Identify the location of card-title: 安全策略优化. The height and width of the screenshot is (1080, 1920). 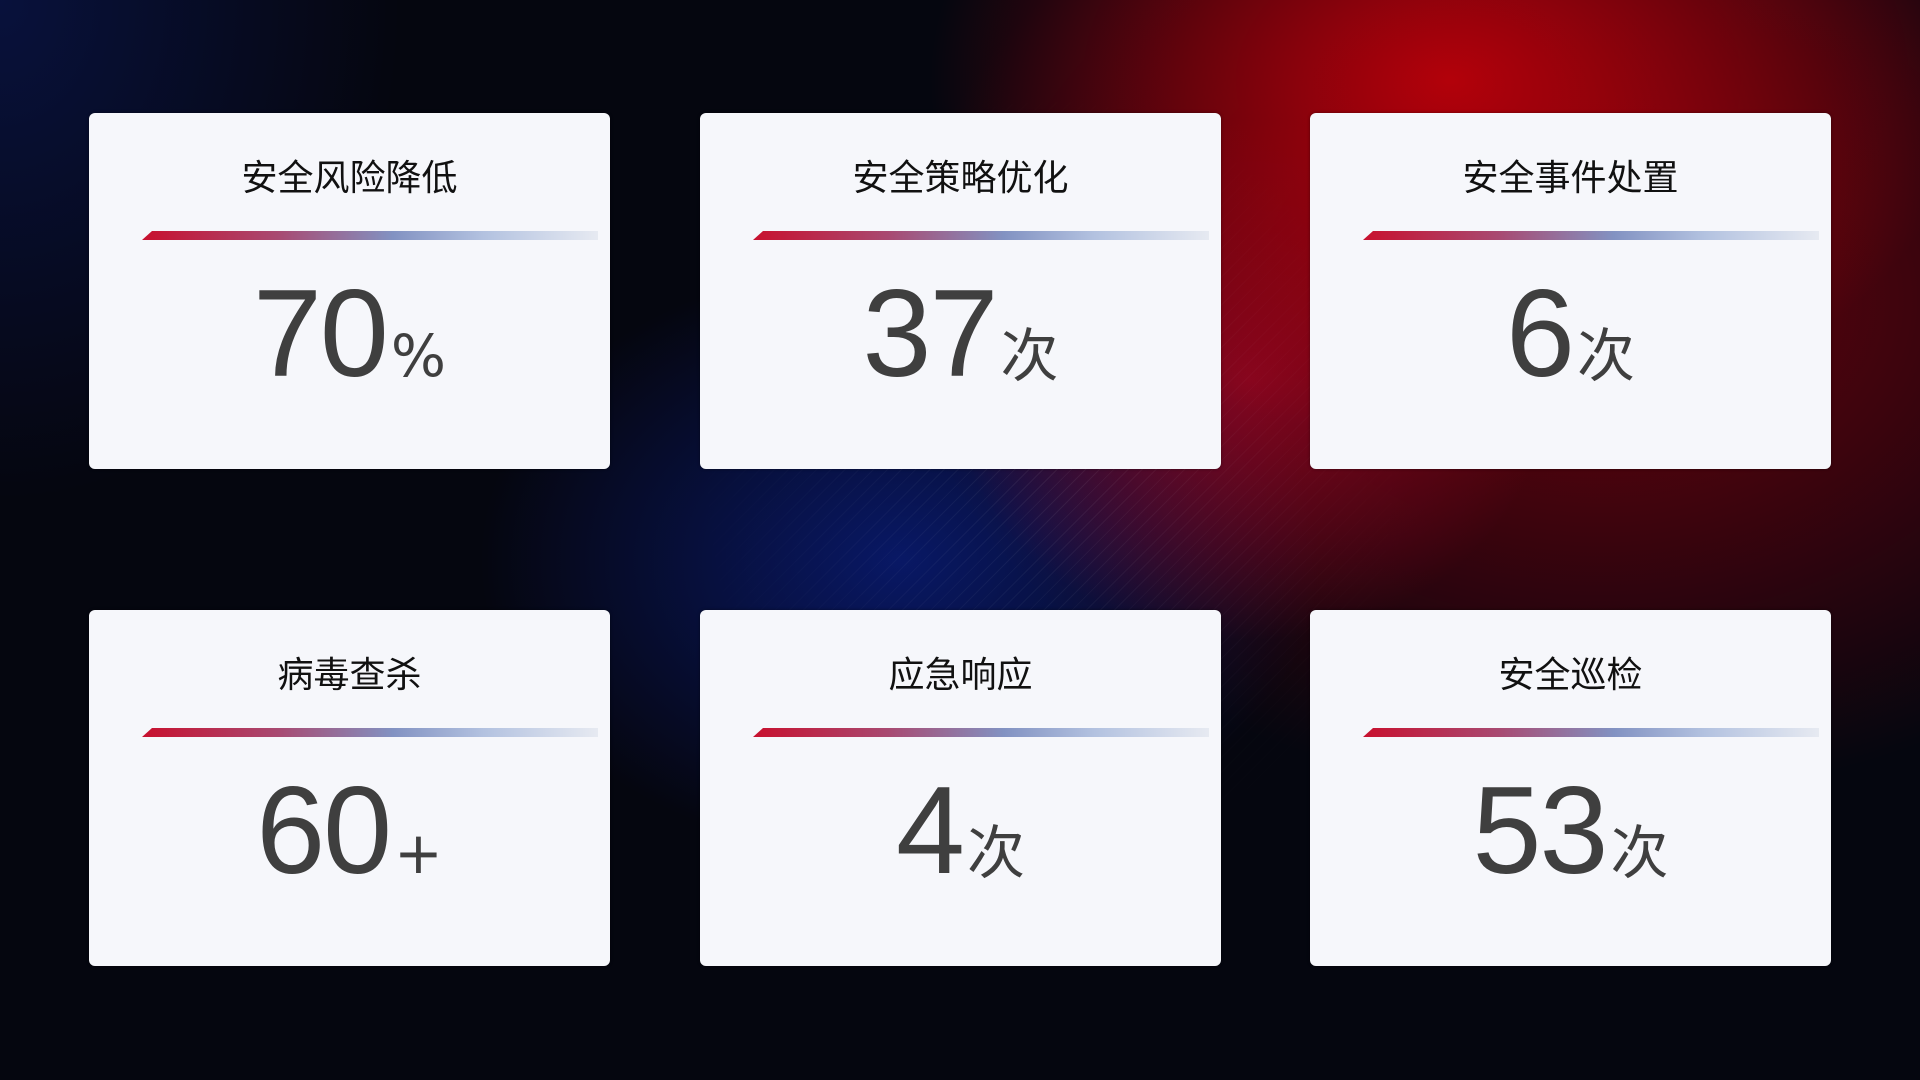
(960, 178).